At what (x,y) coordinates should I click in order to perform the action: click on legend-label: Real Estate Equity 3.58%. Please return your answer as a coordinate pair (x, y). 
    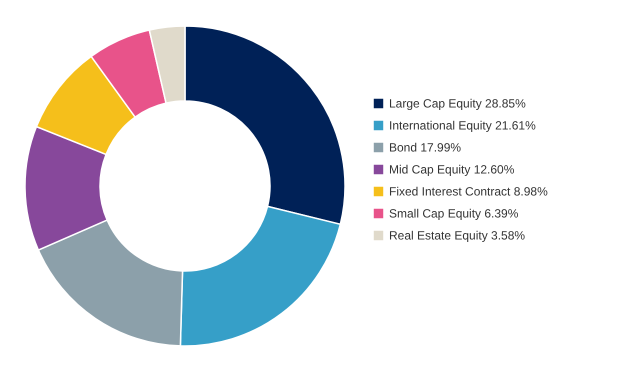
    Looking at the image, I should click on (457, 235).